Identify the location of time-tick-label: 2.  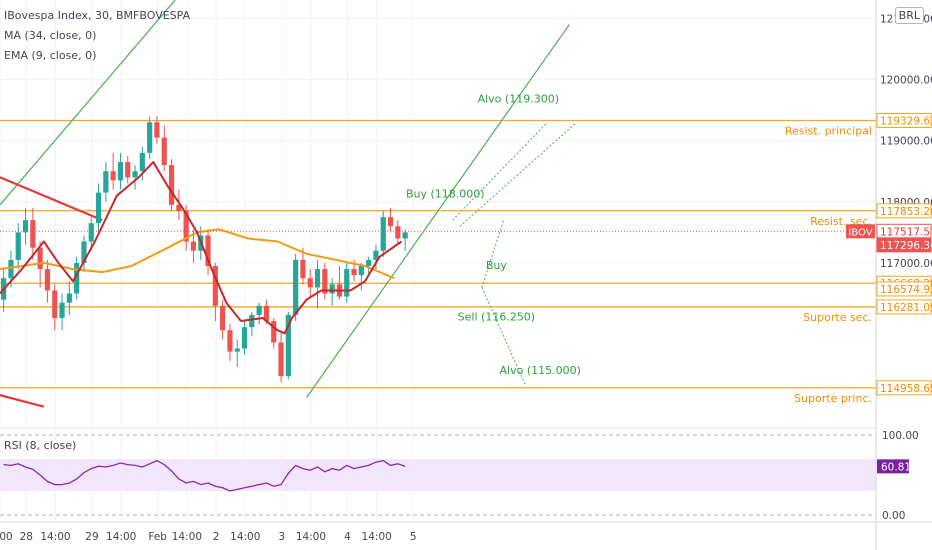
(216, 537).